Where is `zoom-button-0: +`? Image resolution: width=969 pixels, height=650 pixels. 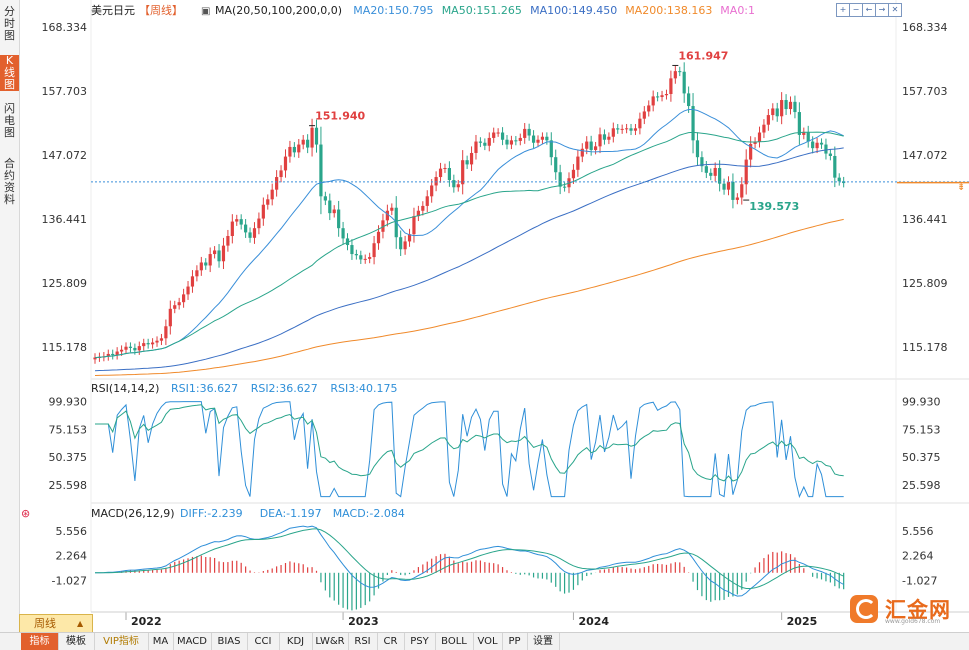
zoom-button-0: + is located at coordinates (843, 10).